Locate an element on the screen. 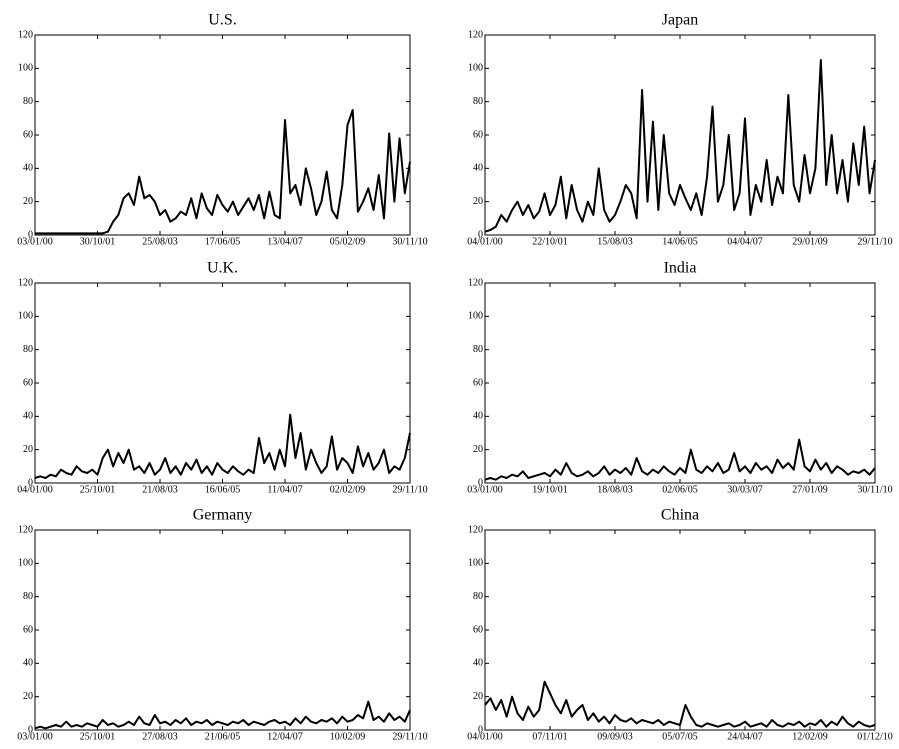 This screenshot has height=749, width=899. x-tick-label: 10/02/09 is located at coordinates (348, 736).